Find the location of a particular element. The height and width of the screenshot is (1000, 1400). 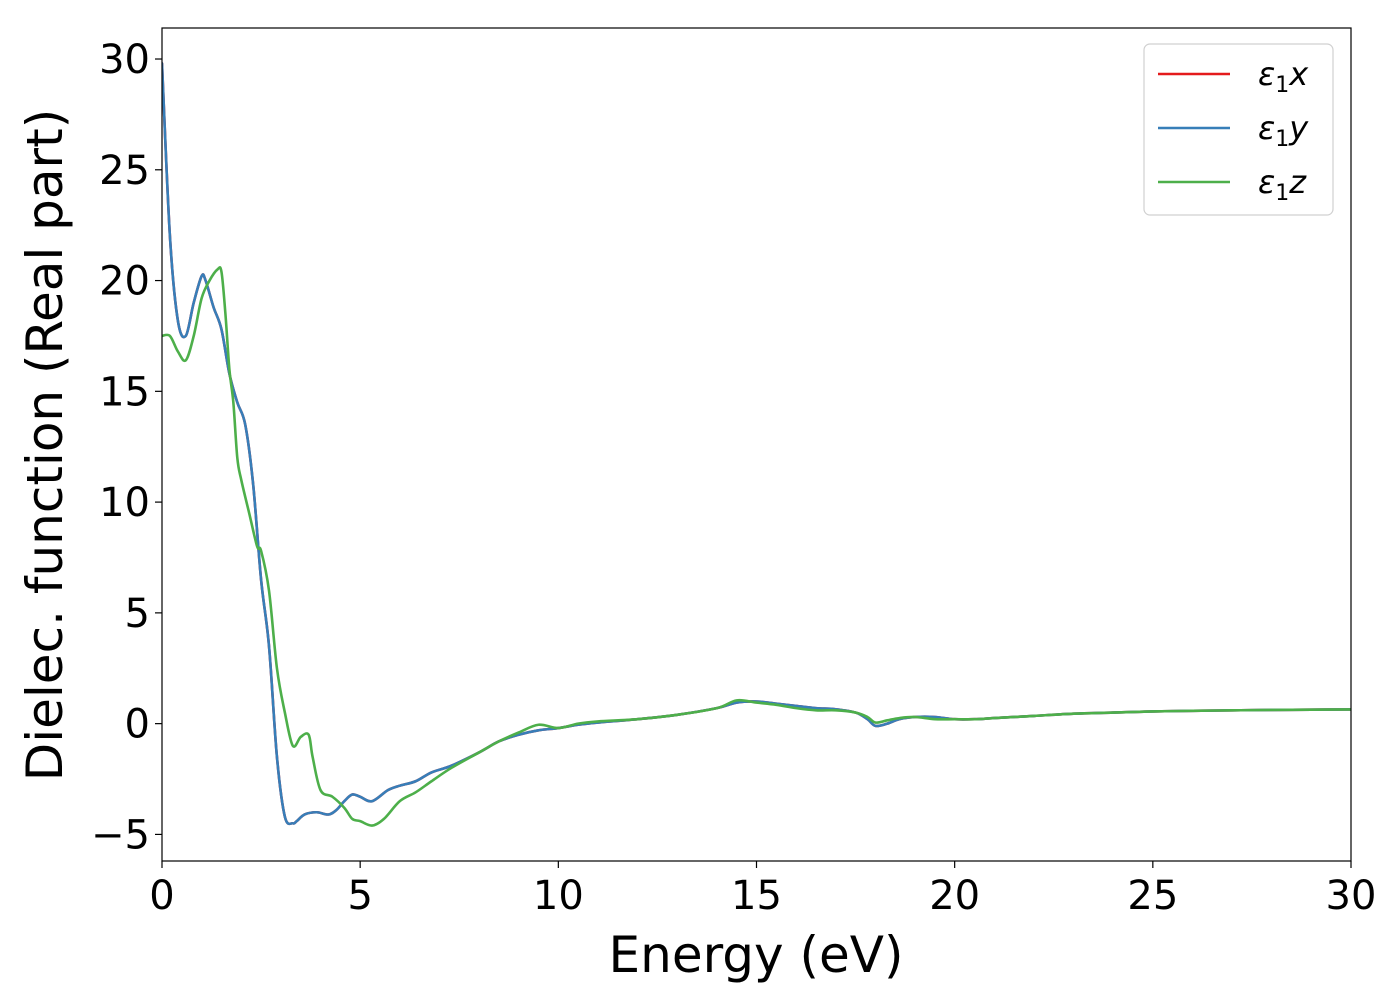

y-tick-label: 5 is located at coordinates (137, 614).